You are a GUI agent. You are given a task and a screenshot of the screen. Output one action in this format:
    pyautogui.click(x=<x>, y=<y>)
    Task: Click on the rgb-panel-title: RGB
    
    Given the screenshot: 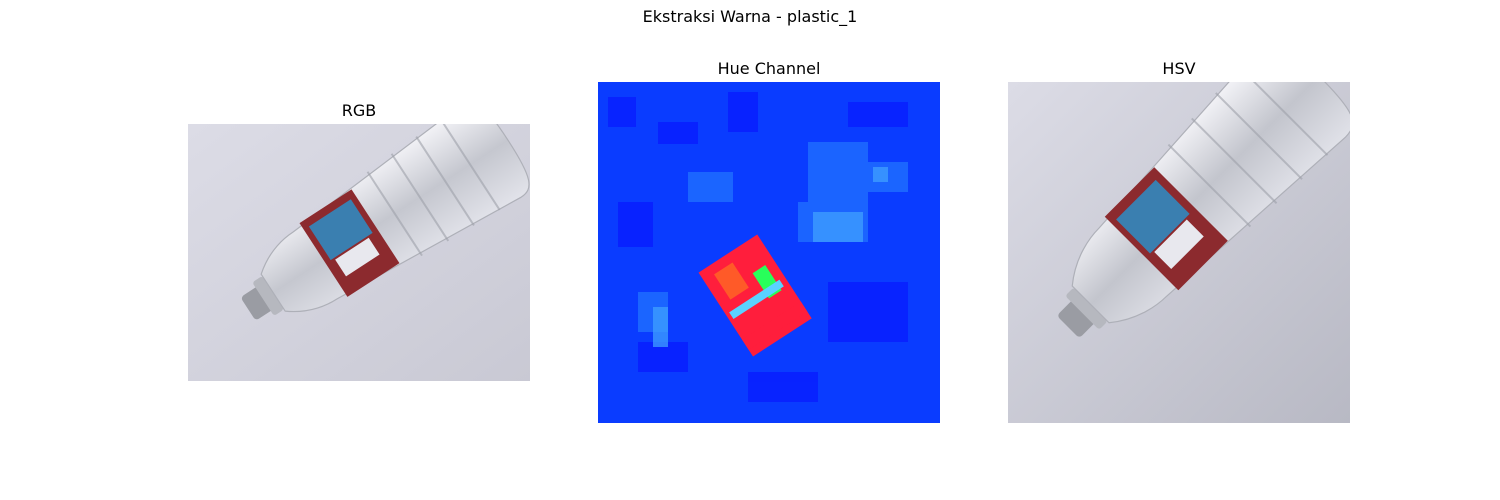 What is the action you would take?
    pyautogui.click(x=359, y=110)
    